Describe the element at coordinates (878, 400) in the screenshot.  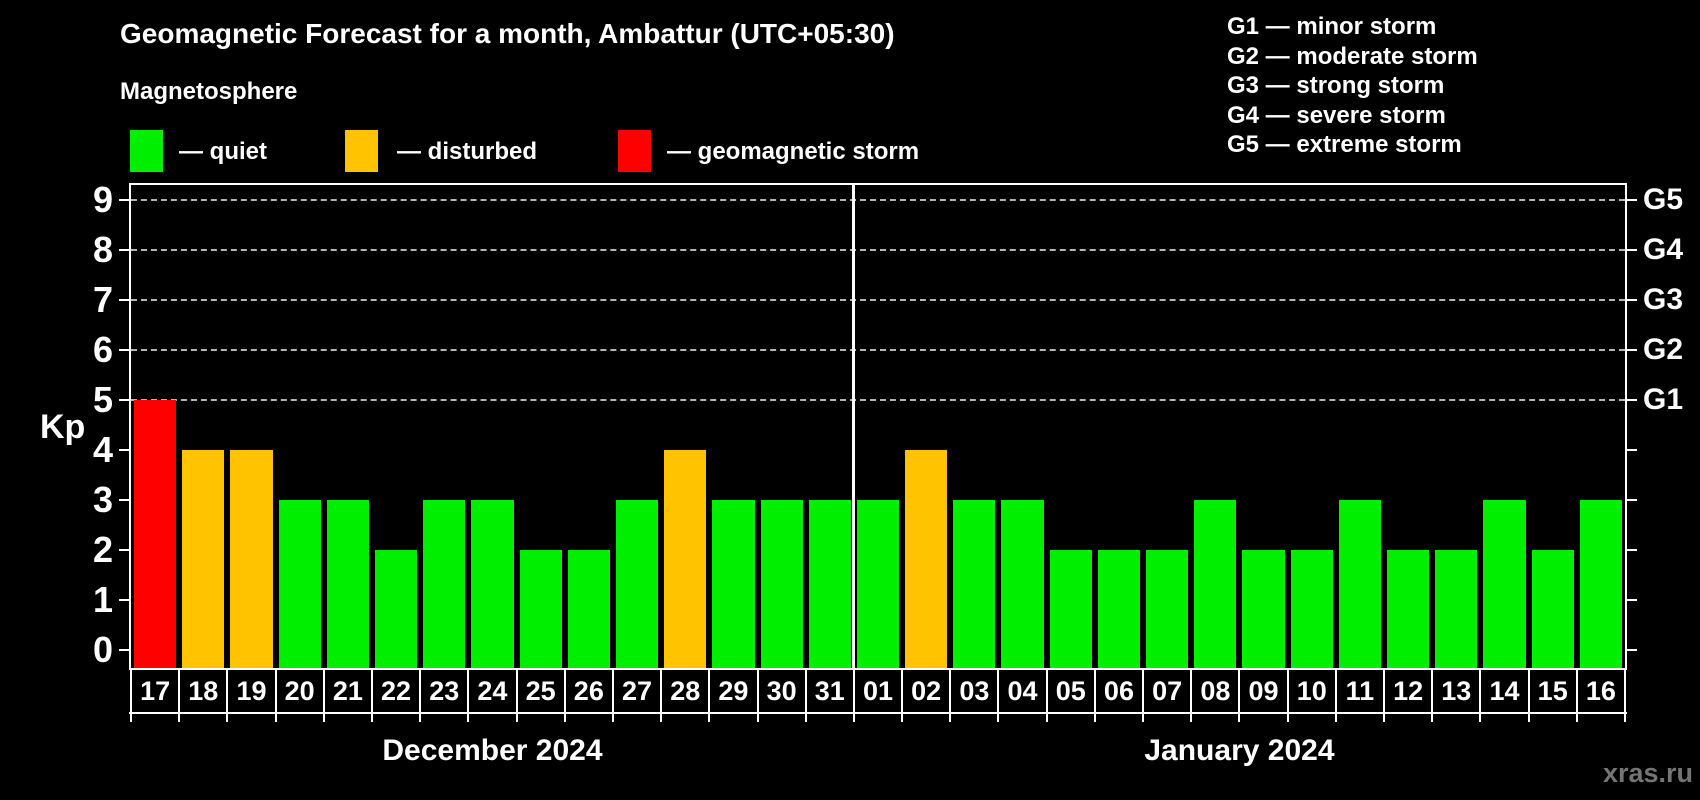
I see `gridline-kp5` at that location.